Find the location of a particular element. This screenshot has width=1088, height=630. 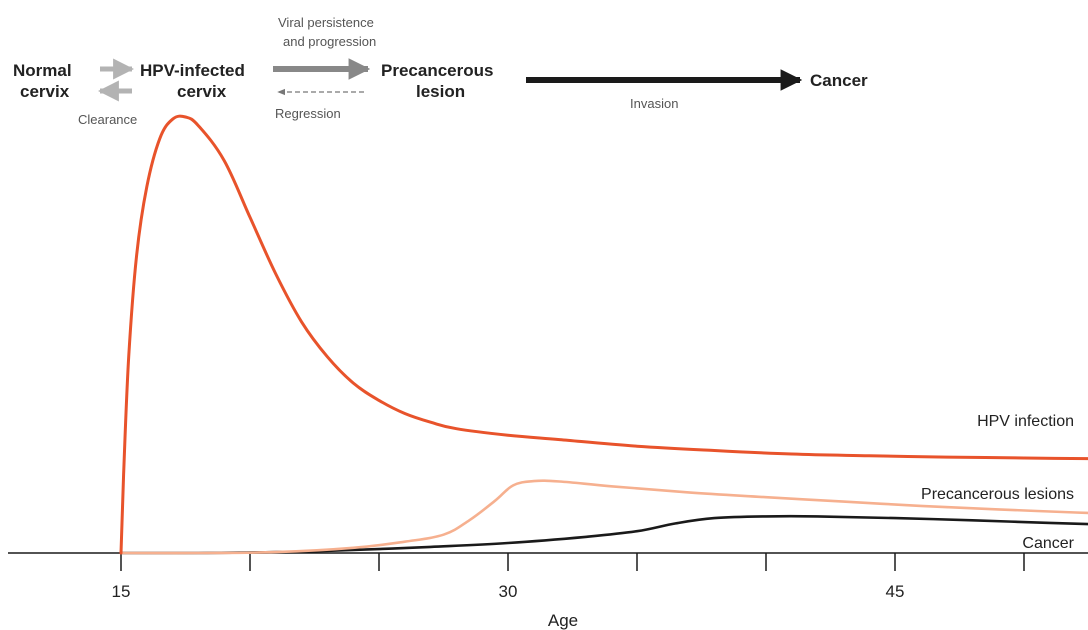

series-line-cancer is located at coordinates (603, 534).